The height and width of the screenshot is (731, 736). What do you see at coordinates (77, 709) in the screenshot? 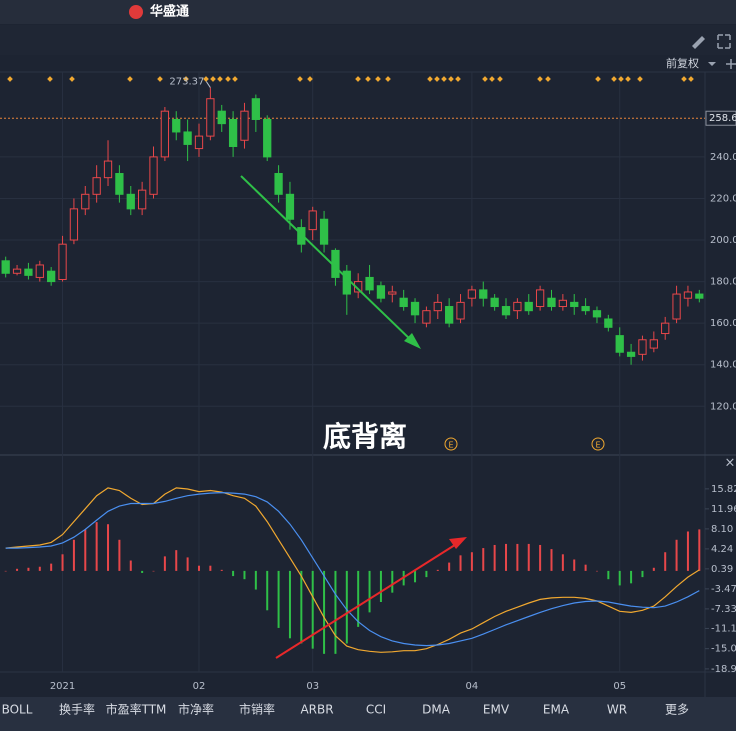
I see `indicator-tab: 换手率` at bounding box center [77, 709].